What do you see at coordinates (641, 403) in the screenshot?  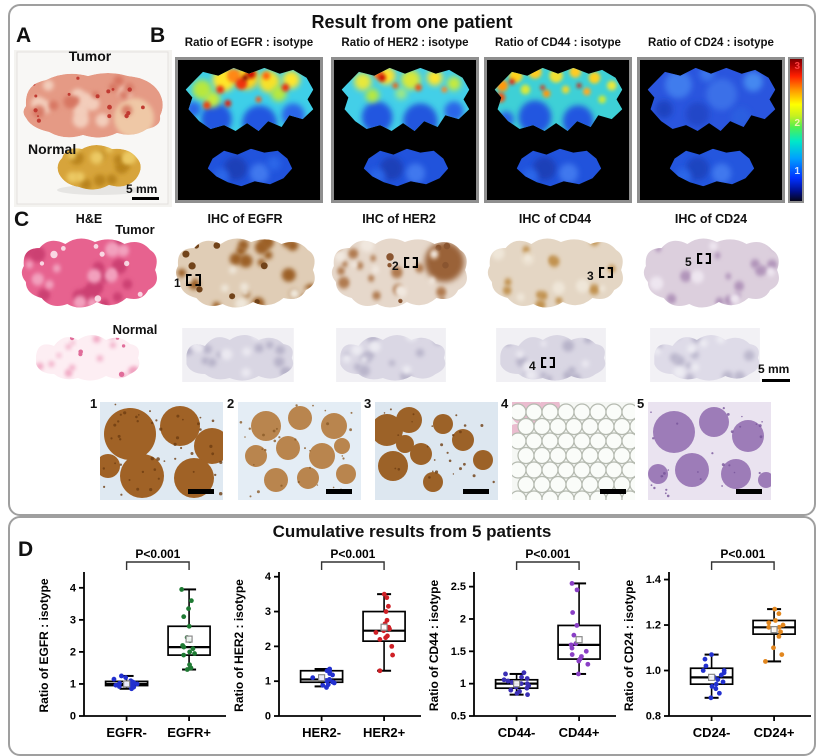 I see `inset-label-5: 5` at bounding box center [641, 403].